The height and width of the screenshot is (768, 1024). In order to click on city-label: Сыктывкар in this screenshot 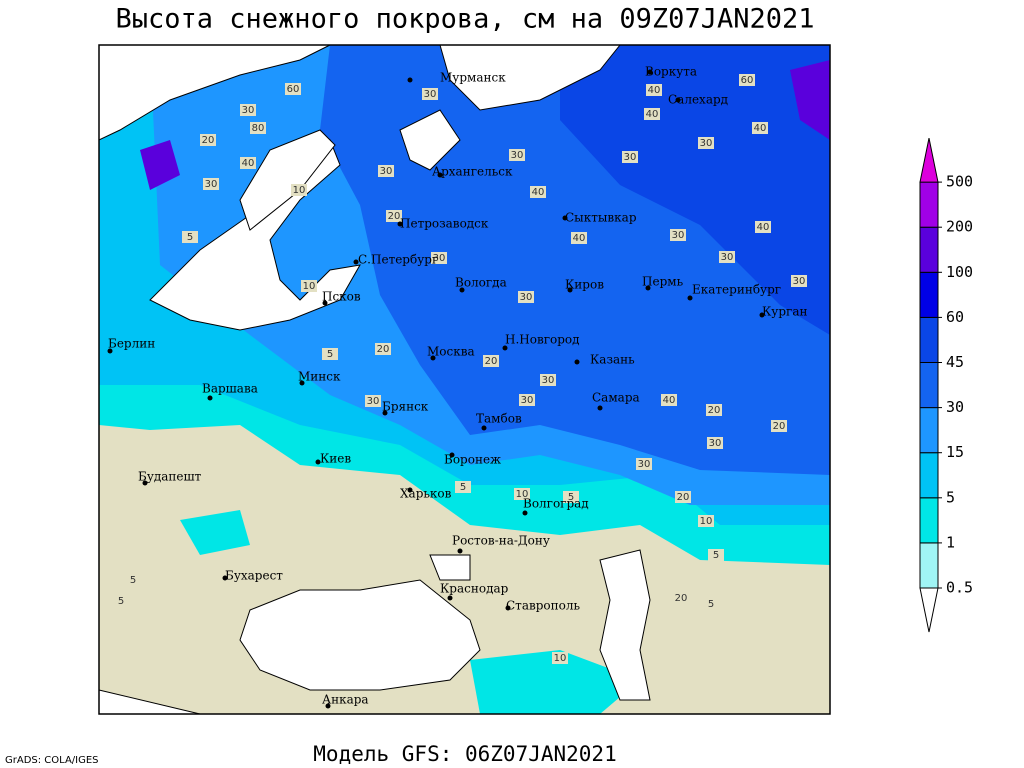, I will do `click(601, 218)`.